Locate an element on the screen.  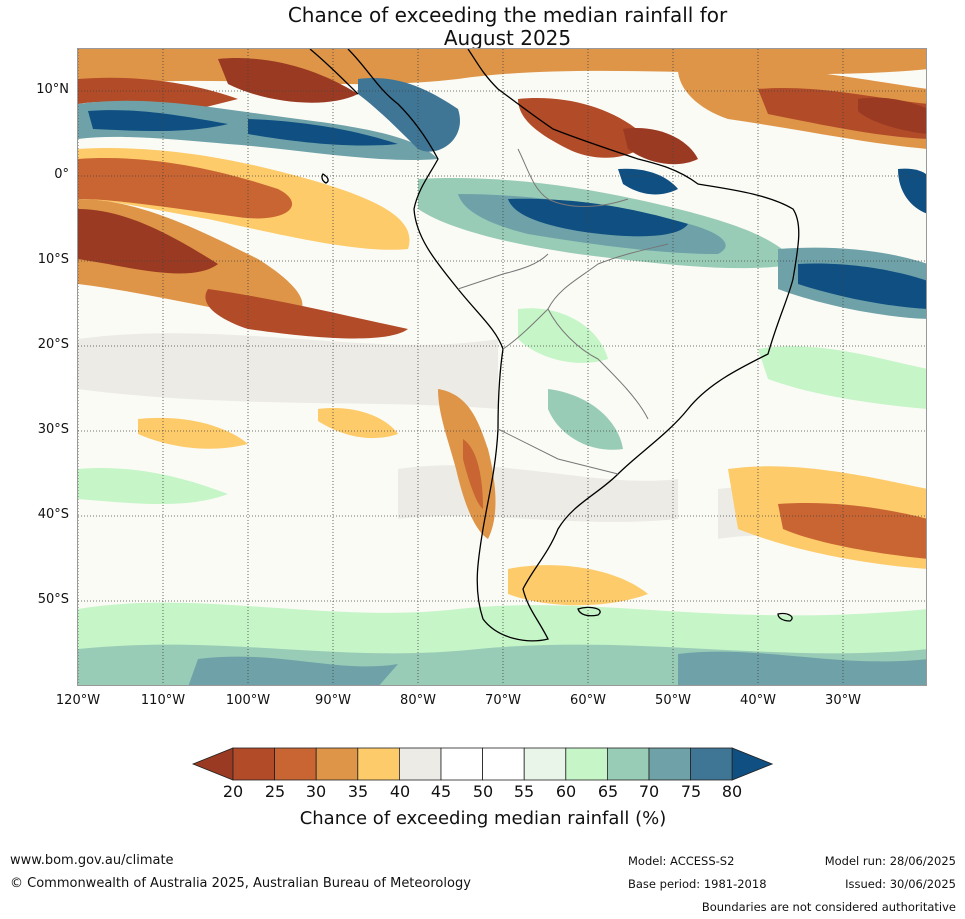
colorbar-tick-30: 30 is located at coordinates (316, 791).